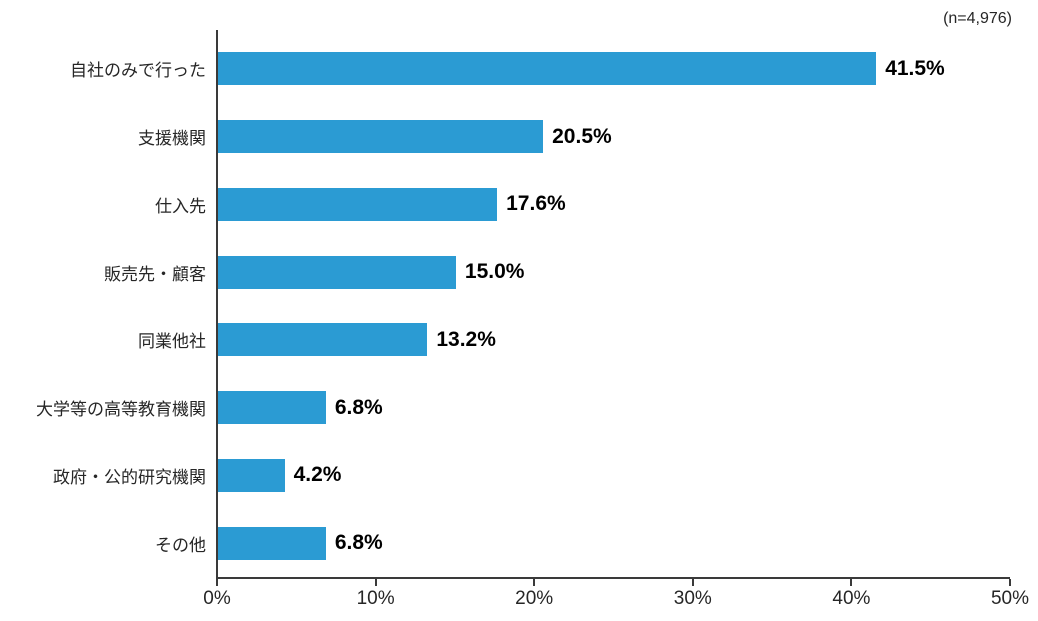 The height and width of the screenshot is (621, 1038). What do you see at coordinates (172, 139) in the screenshot?
I see `category-label: 支援機関` at bounding box center [172, 139].